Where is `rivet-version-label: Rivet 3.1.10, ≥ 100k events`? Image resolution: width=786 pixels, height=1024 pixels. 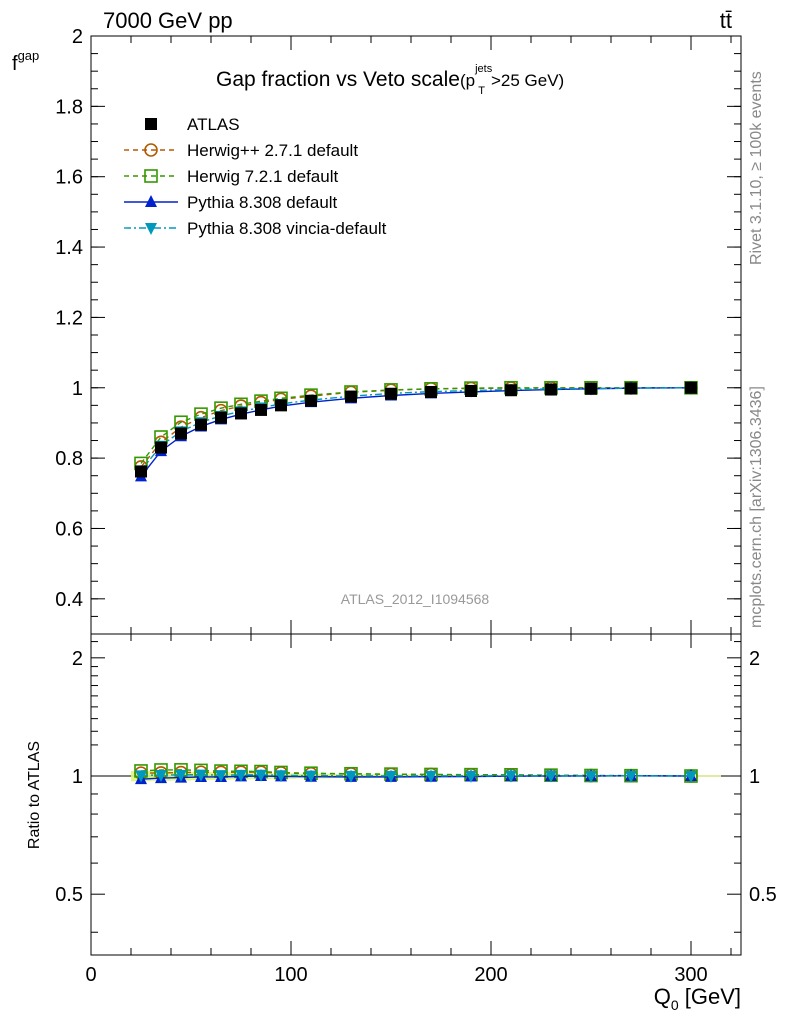 rivet-version-label: Rivet 3.1.10, ≥ 100k events is located at coordinates (756, 168).